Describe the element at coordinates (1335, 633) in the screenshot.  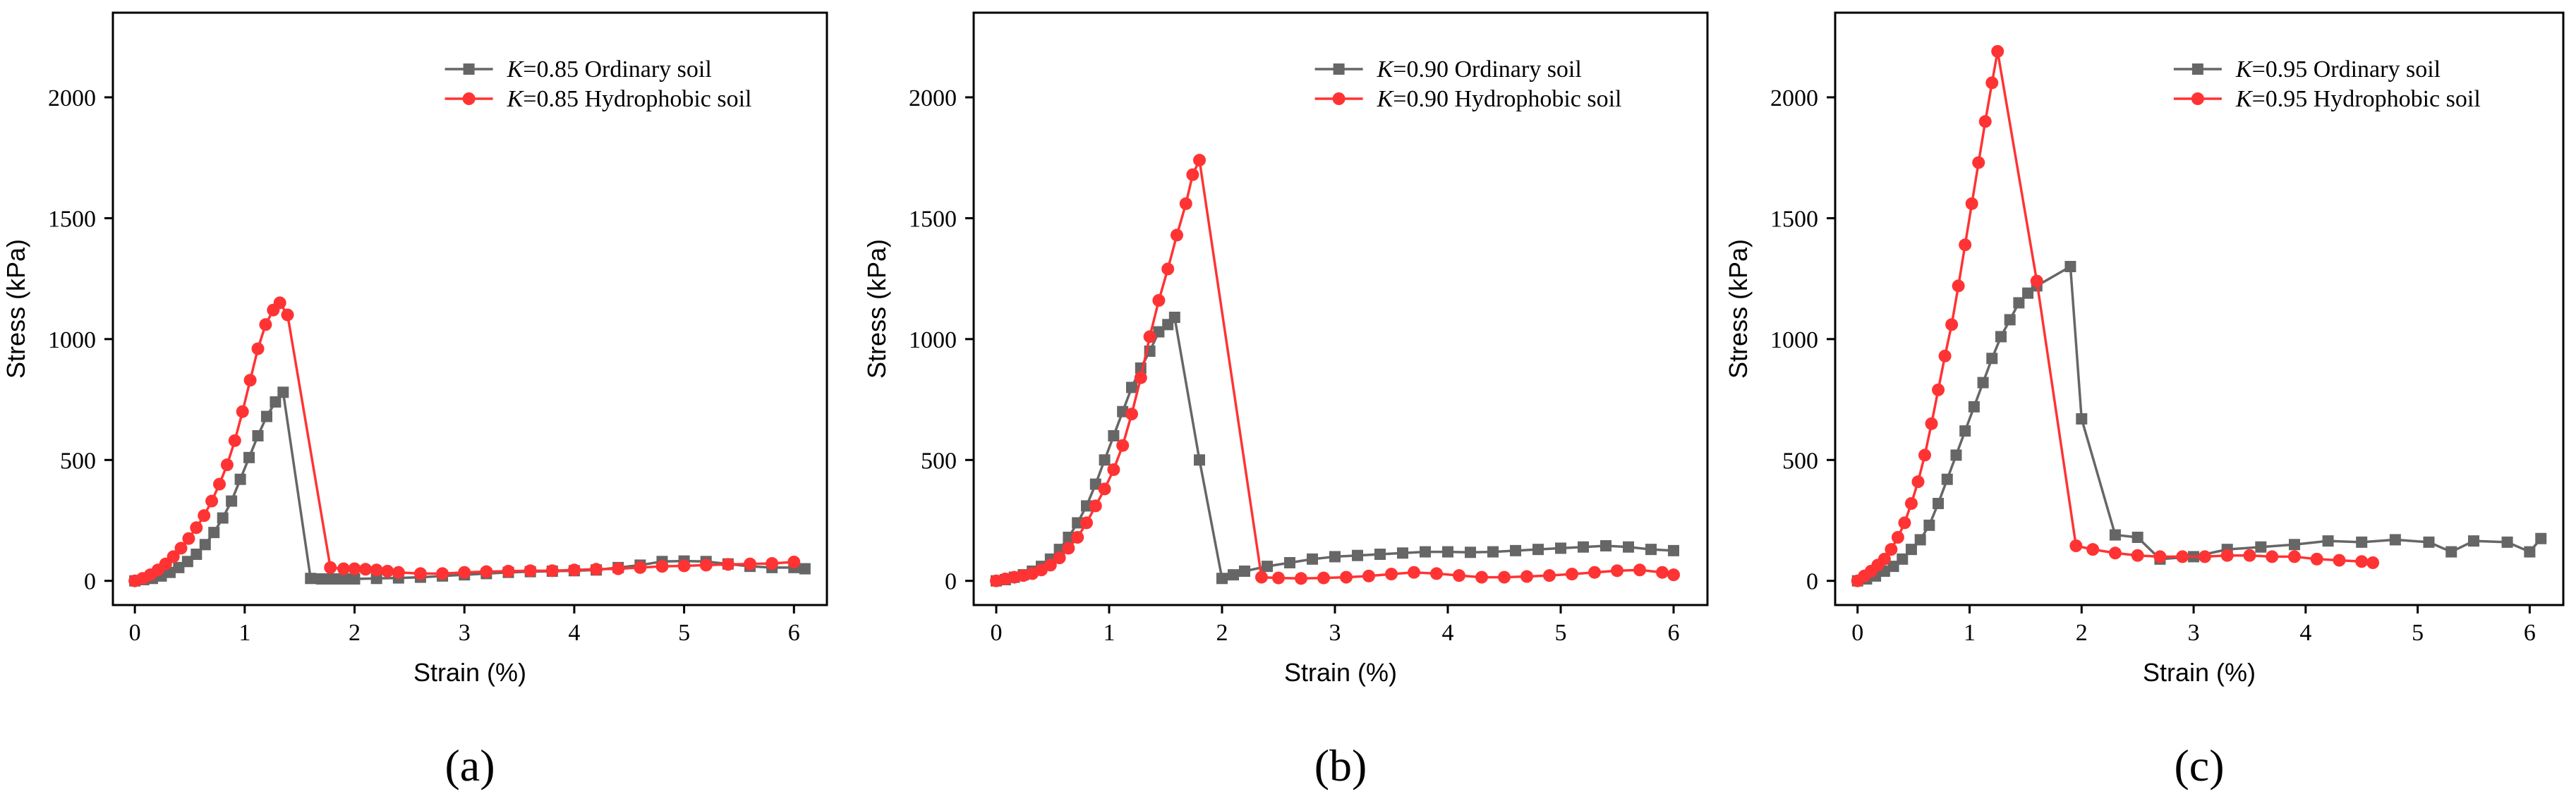
I see `x-tick-label: 3` at that location.